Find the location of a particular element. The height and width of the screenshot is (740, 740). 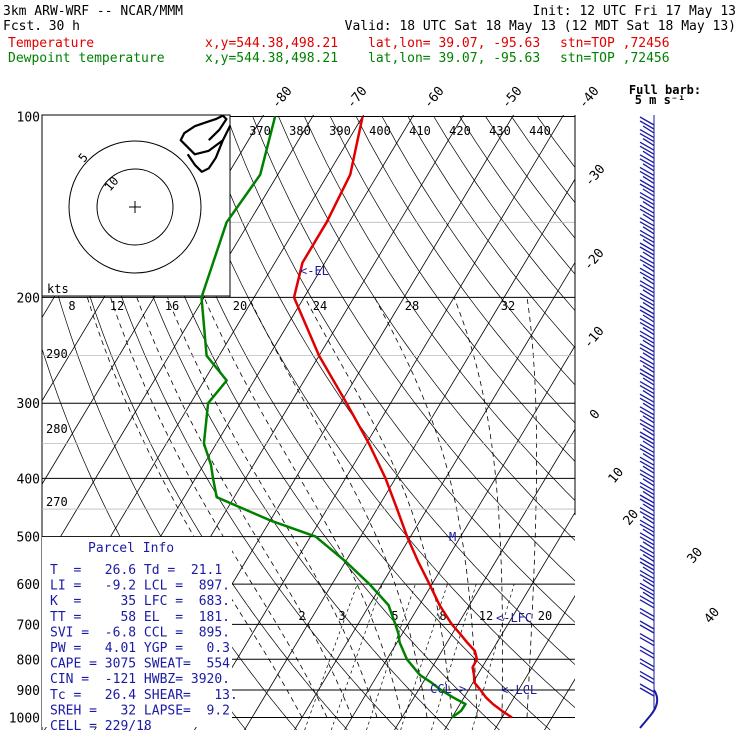

hodograph-speed-label: 16 is located at coordinates (172, 306).